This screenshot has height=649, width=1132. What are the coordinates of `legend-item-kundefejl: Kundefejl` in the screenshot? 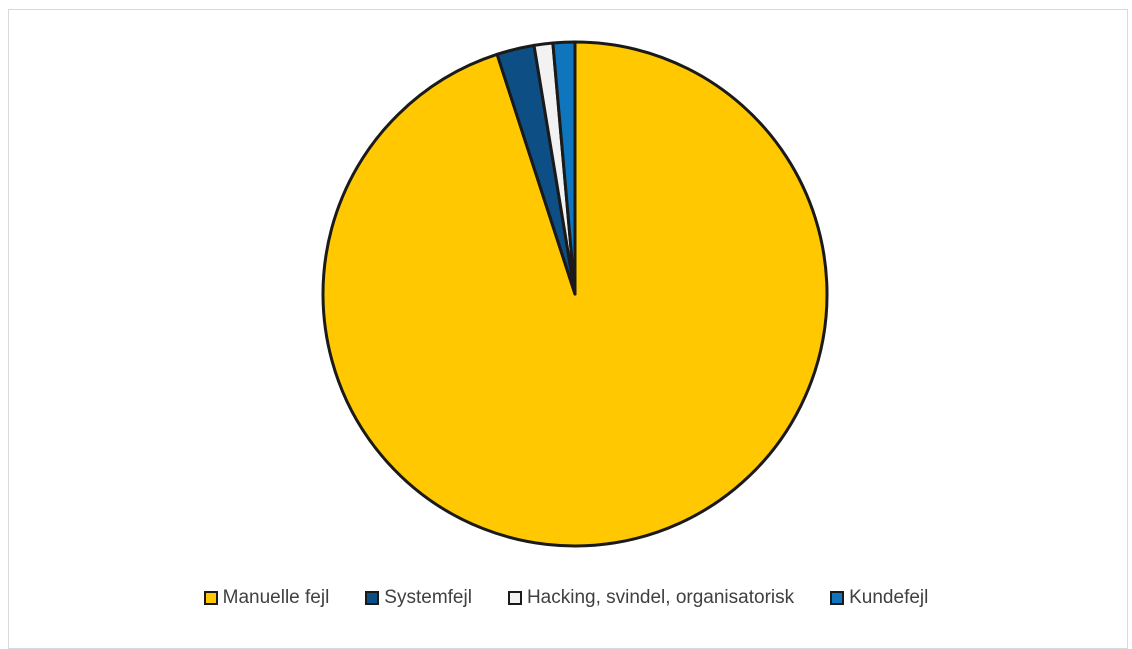 It's located at (879, 598).